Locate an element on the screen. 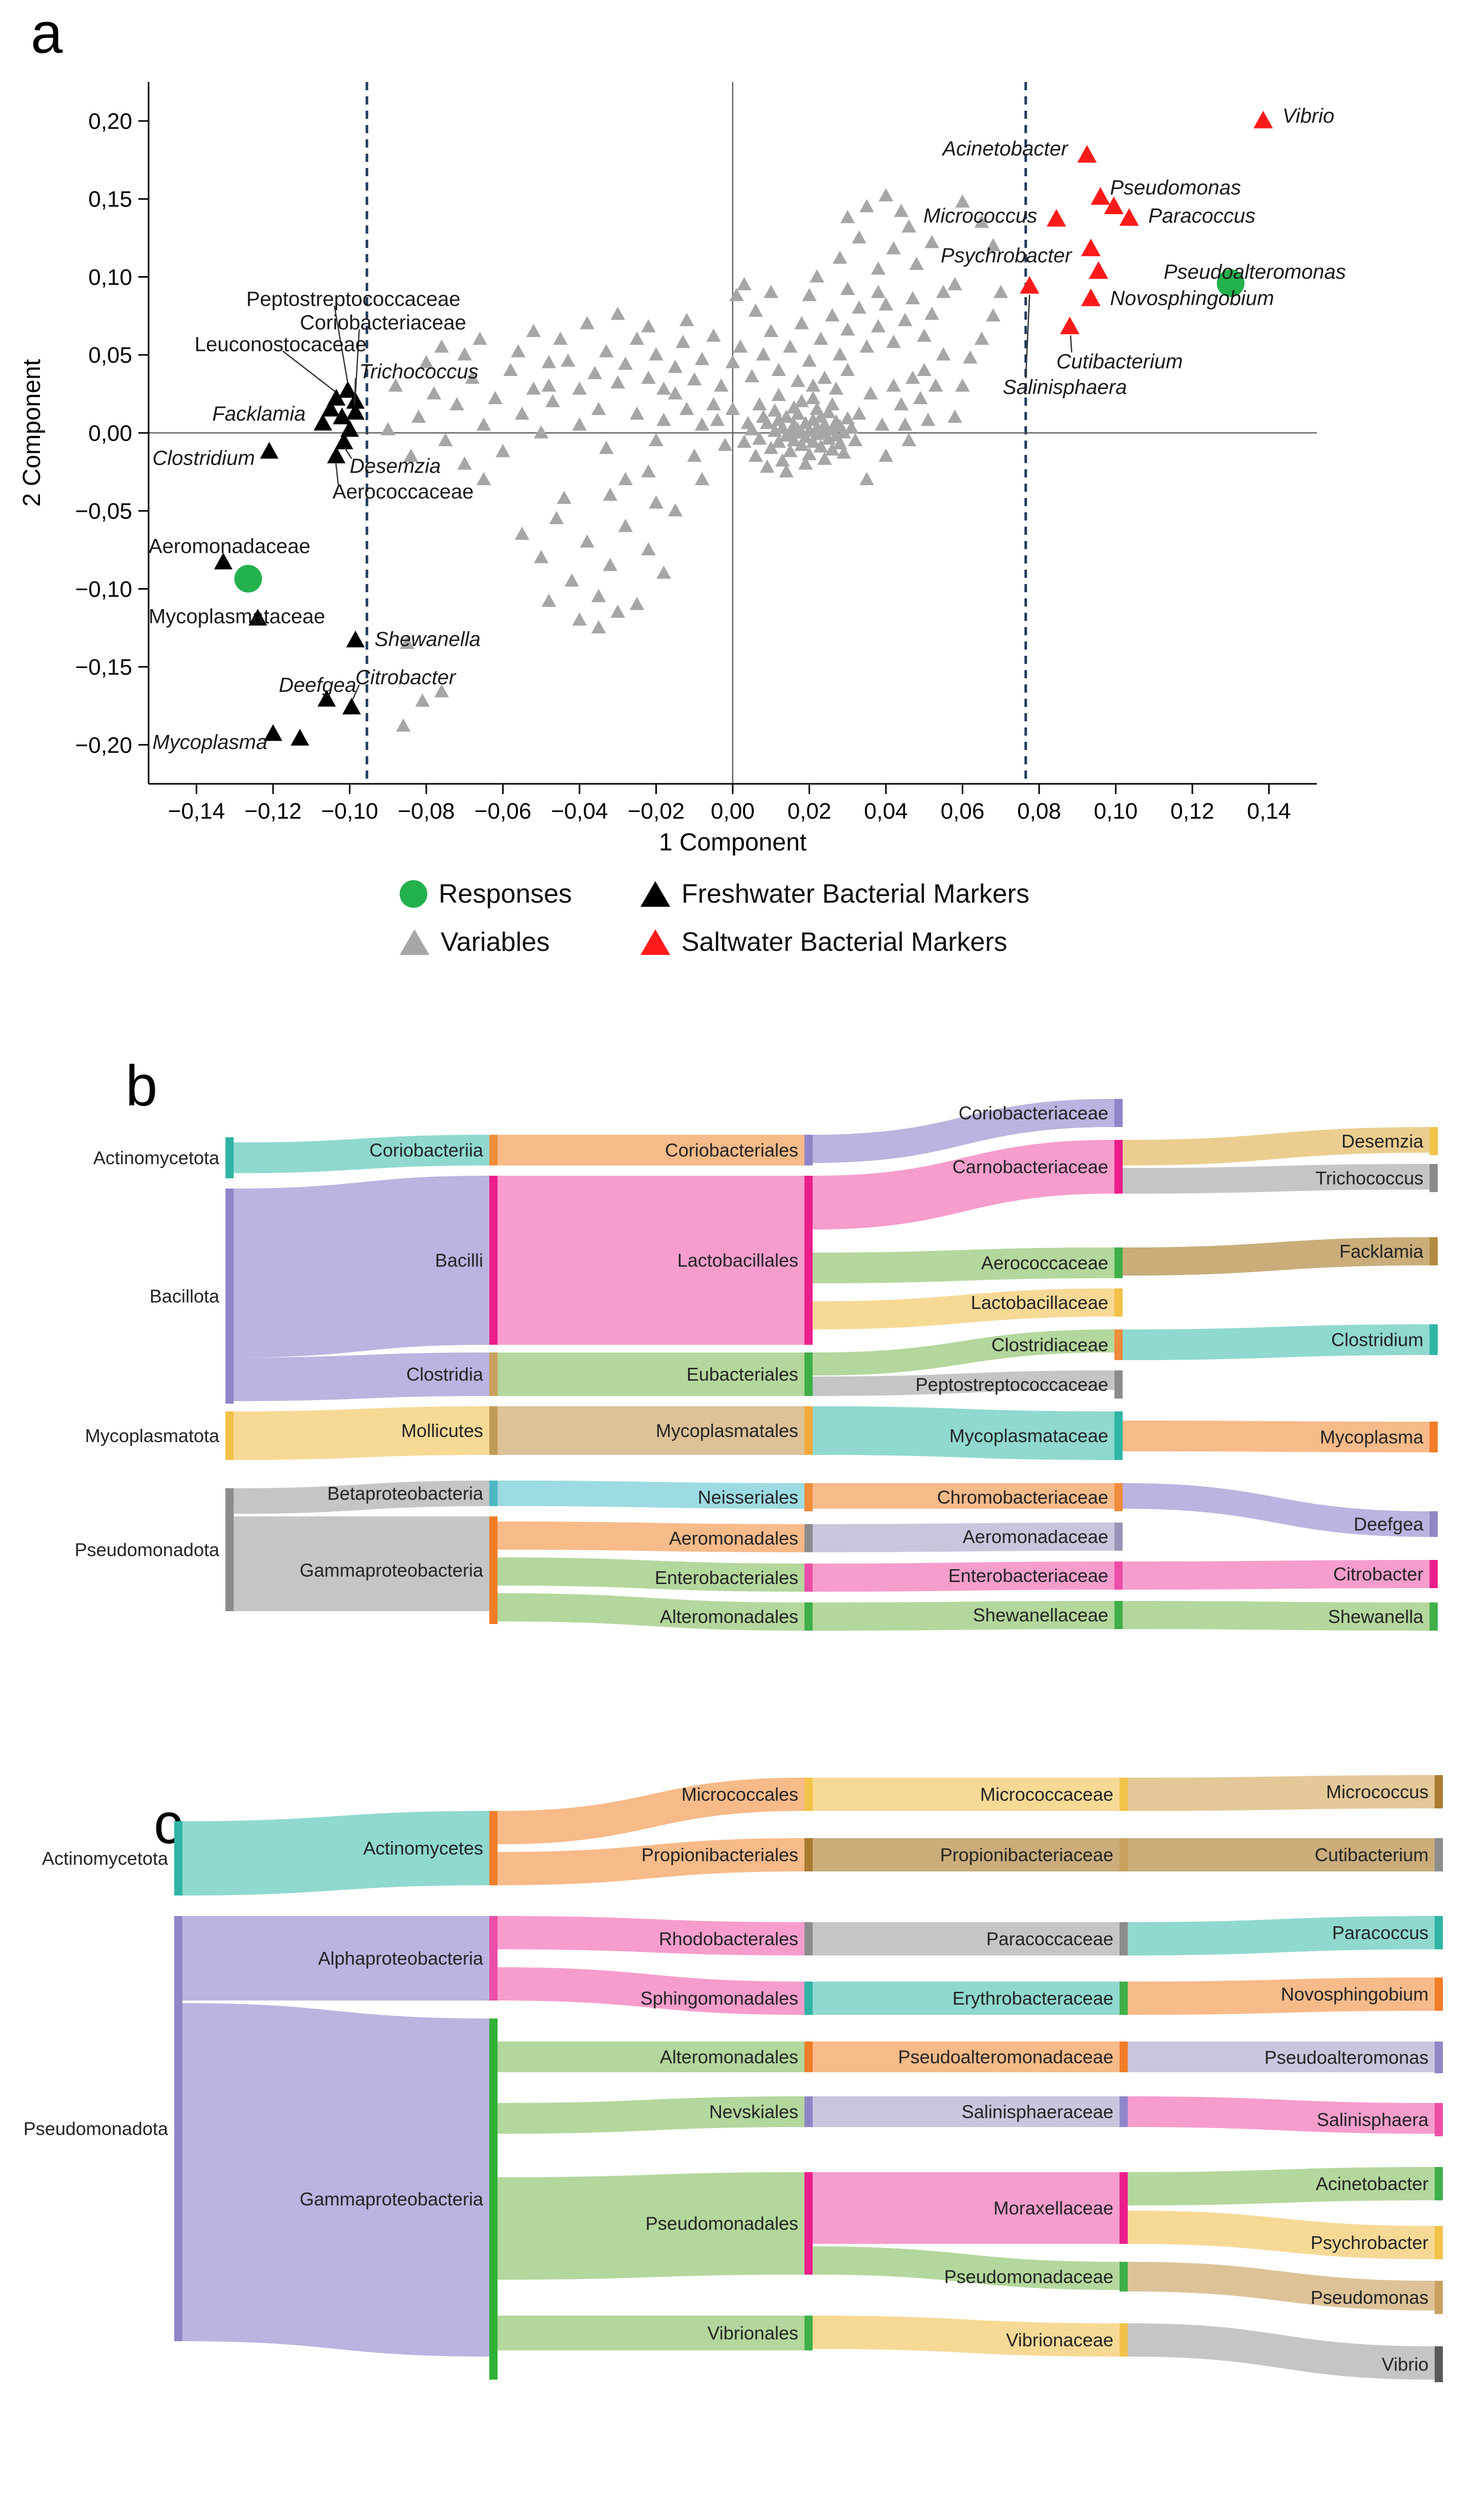 Image resolution: width=1469 pixels, height=2520 pixels. node-label-pseudoalteromonadaceae: Pseudoalteromonadaceae is located at coordinates (1006, 2057).